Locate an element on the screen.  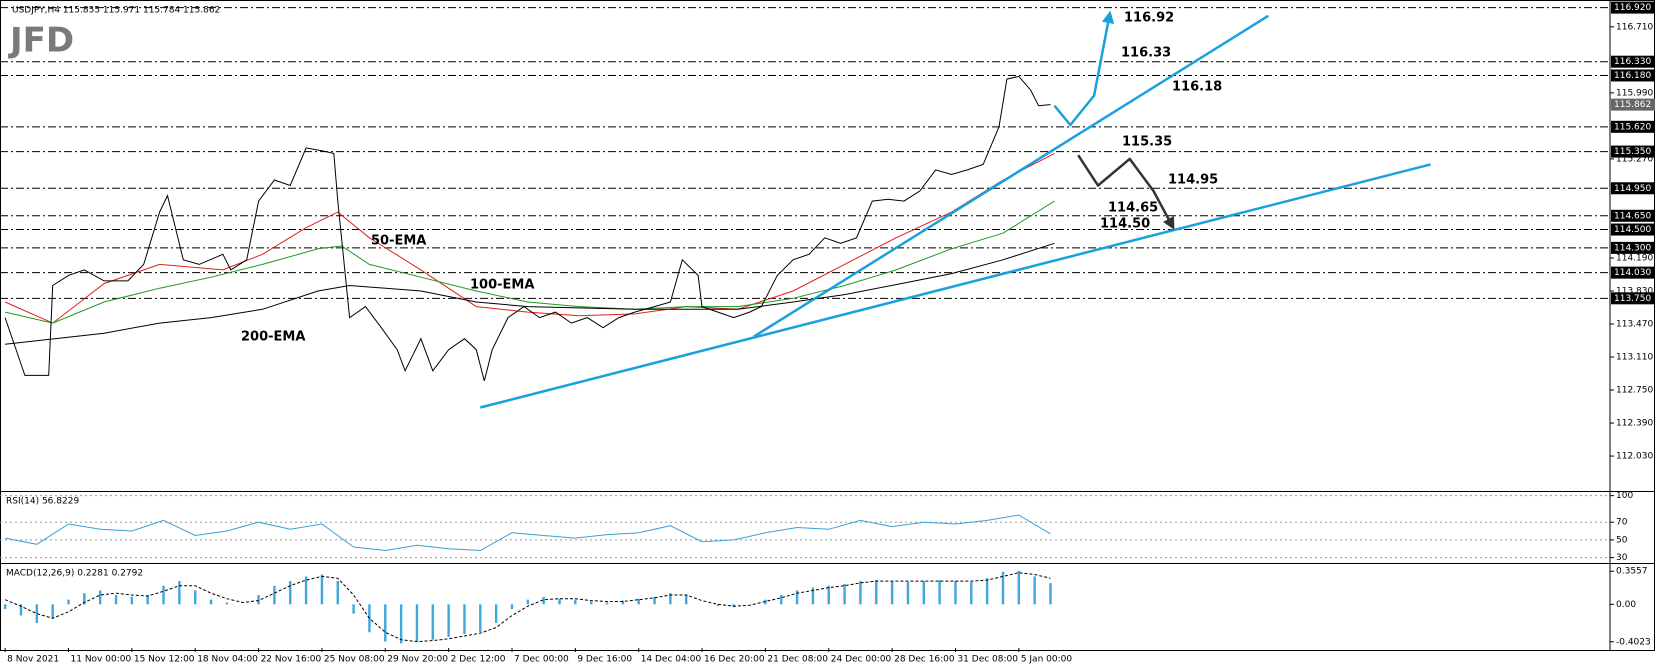
y-tick-label: 0.3557 is located at coordinates (1632, 572).